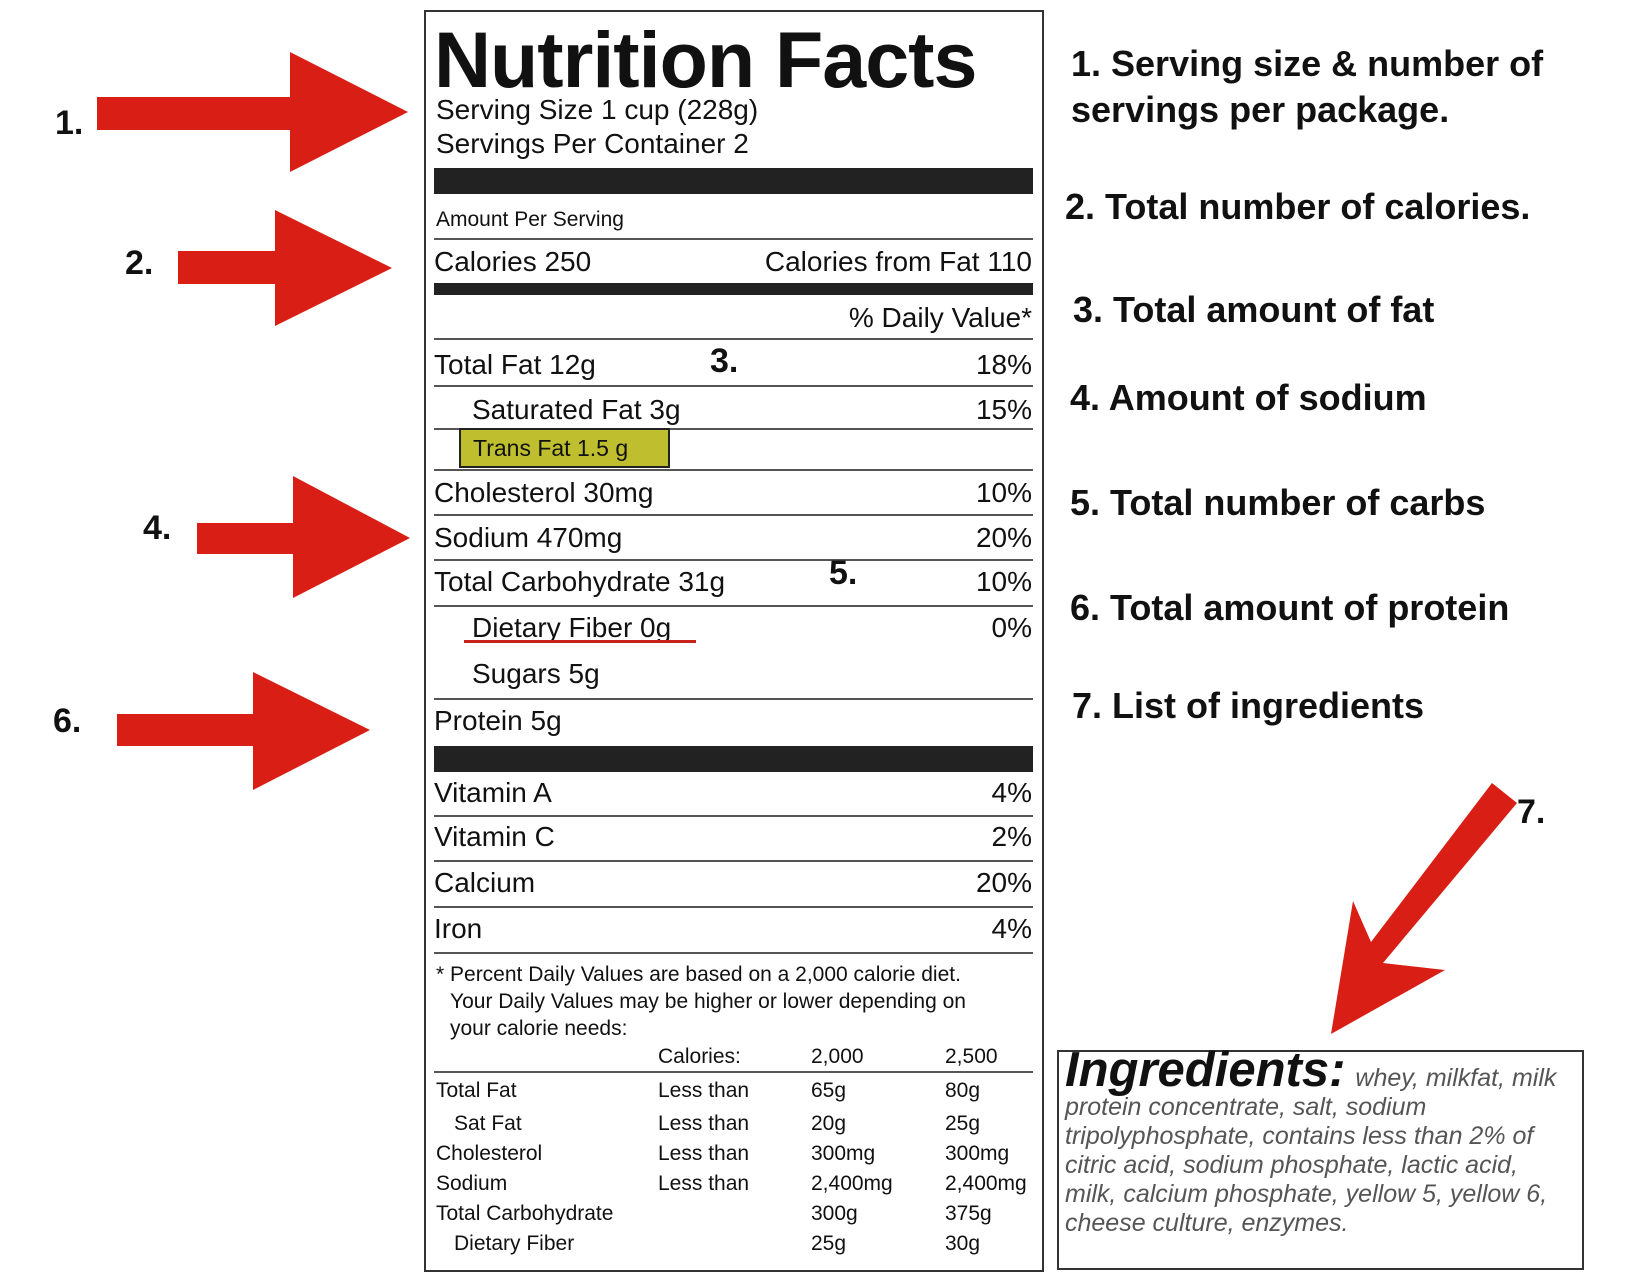 The width and height of the screenshot is (1651, 1275). Describe the element at coordinates (498, 720) in the screenshot. I see `nutrient-name: Protein 5g` at that location.